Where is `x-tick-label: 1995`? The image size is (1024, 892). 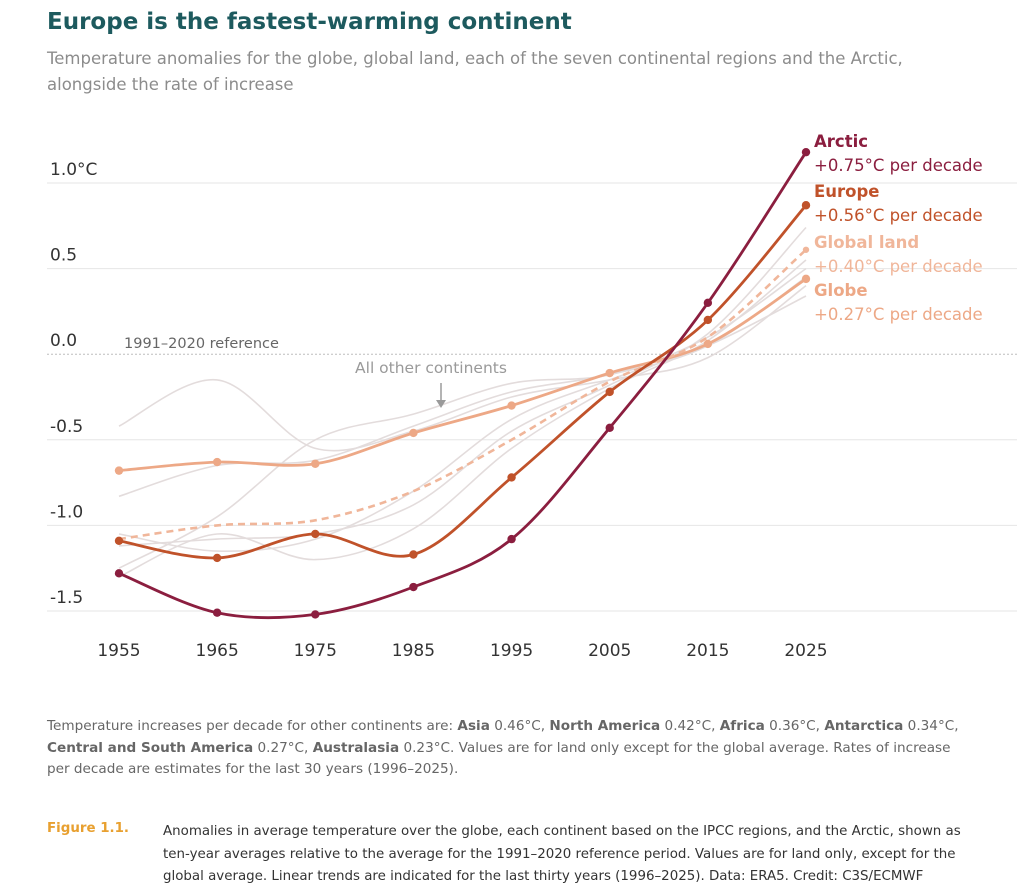
x-tick-label: 1995 is located at coordinates (511, 651).